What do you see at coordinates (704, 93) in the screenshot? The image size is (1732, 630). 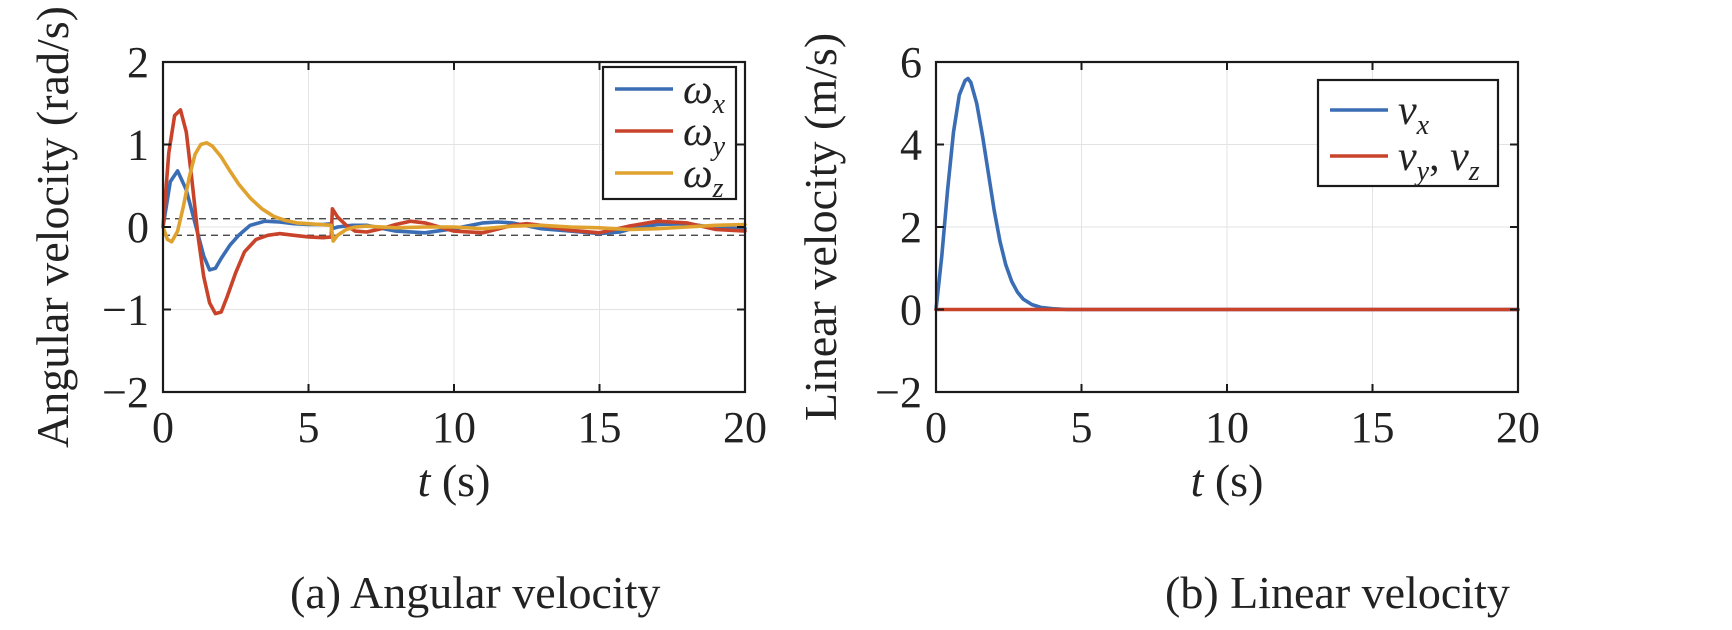 I see `legend-label: ωx` at bounding box center [704, 93].